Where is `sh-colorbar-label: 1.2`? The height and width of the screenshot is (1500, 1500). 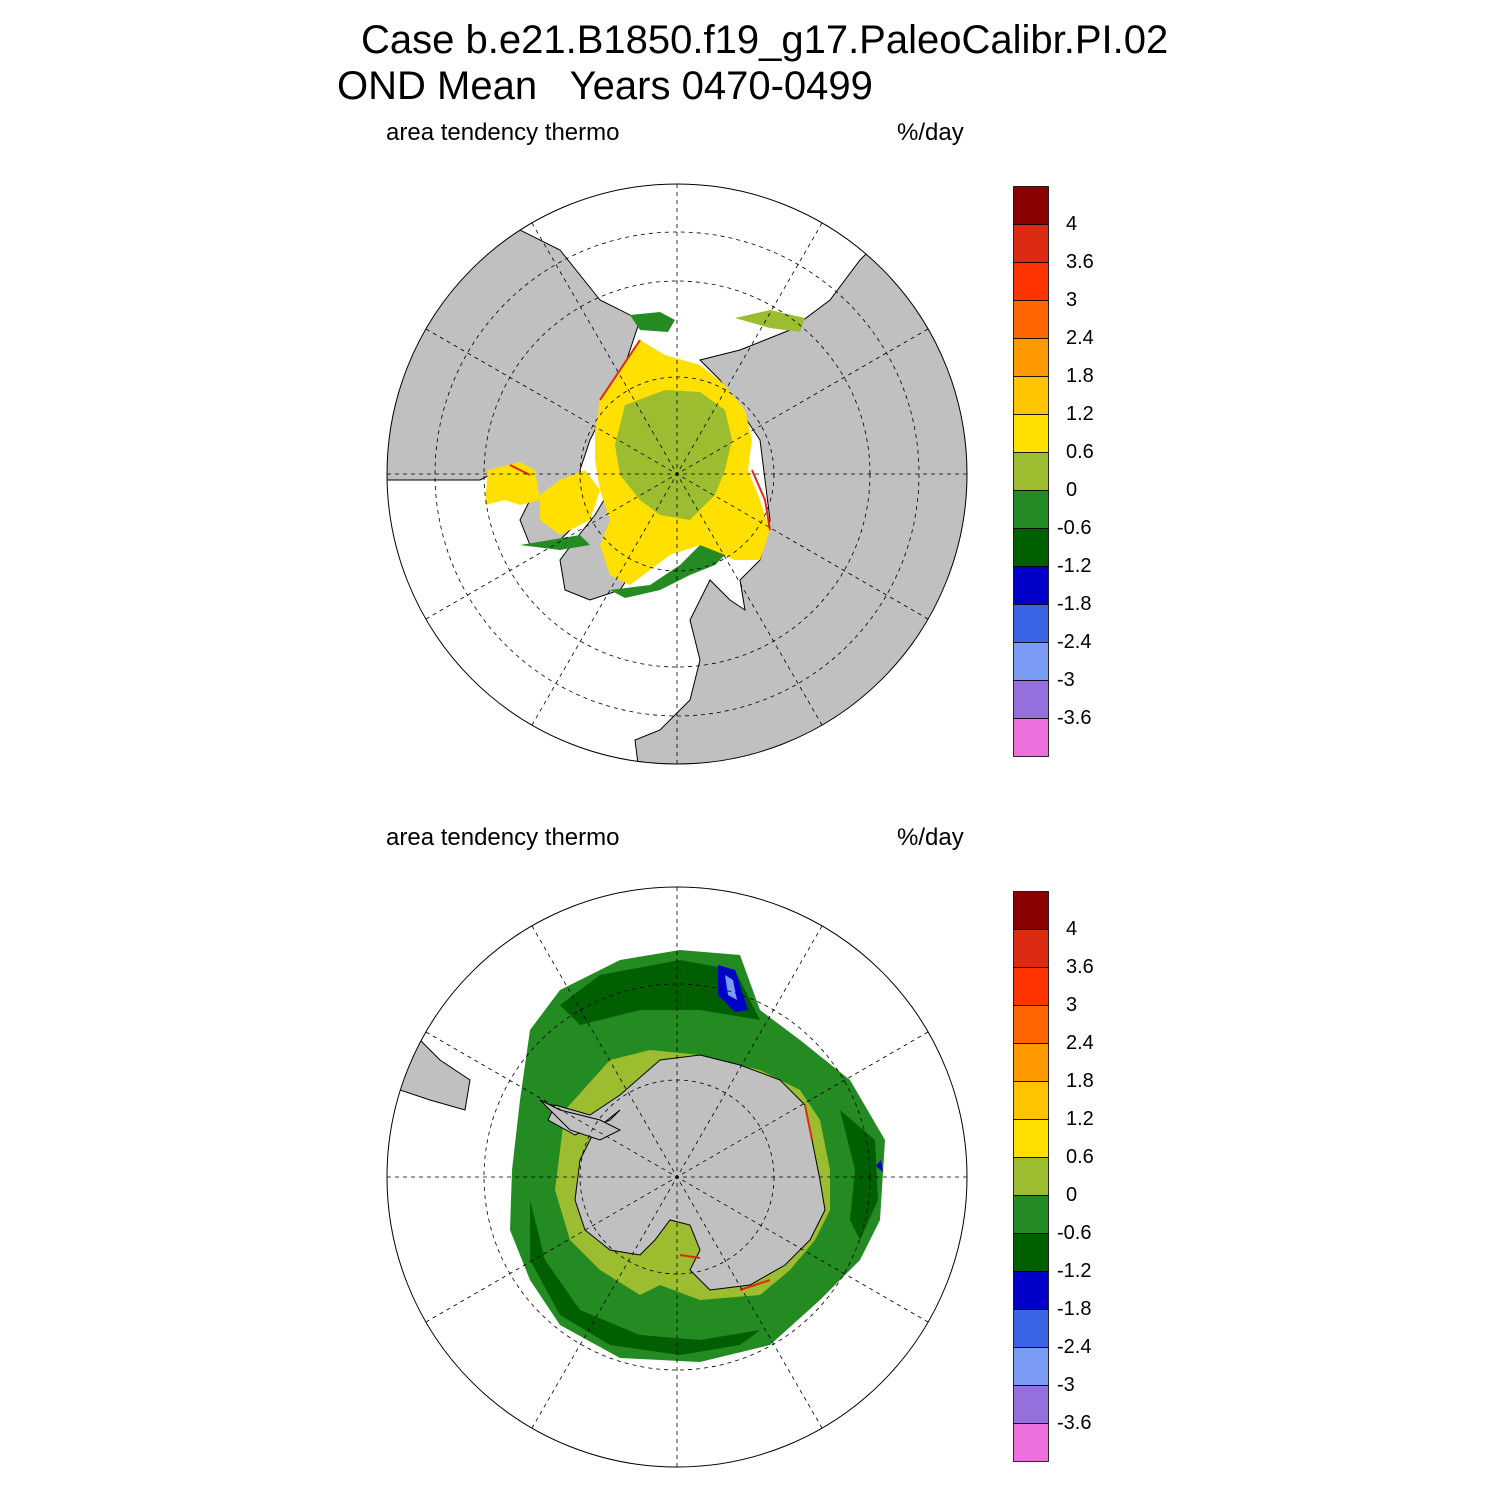 sh-colorbar-label: 1.2 is located at coordinates (1080, 1119).